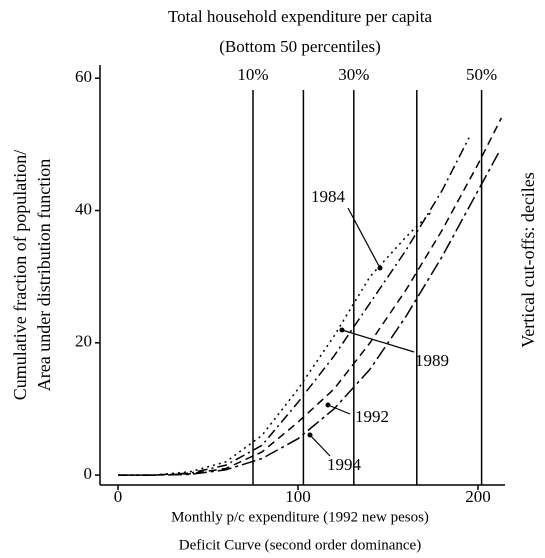 The height and width of the screenshot is (558, 545). What do you see at coordinates (298, 496) in the screenshot?
I see `x-tick-label: 100` at bounding box center [298, 496].